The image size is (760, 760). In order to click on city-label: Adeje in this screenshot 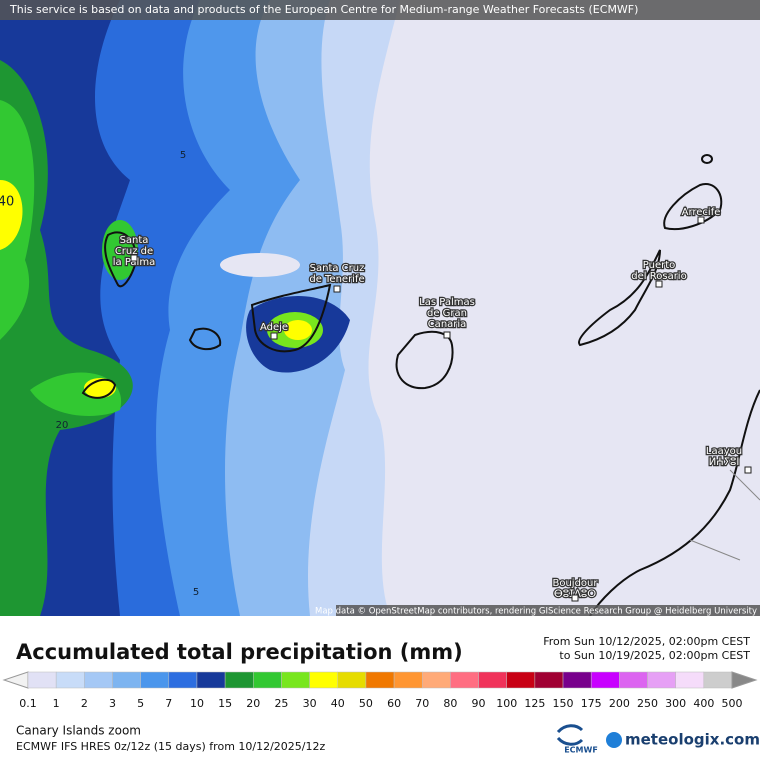, I will do `click(274, 327)`.